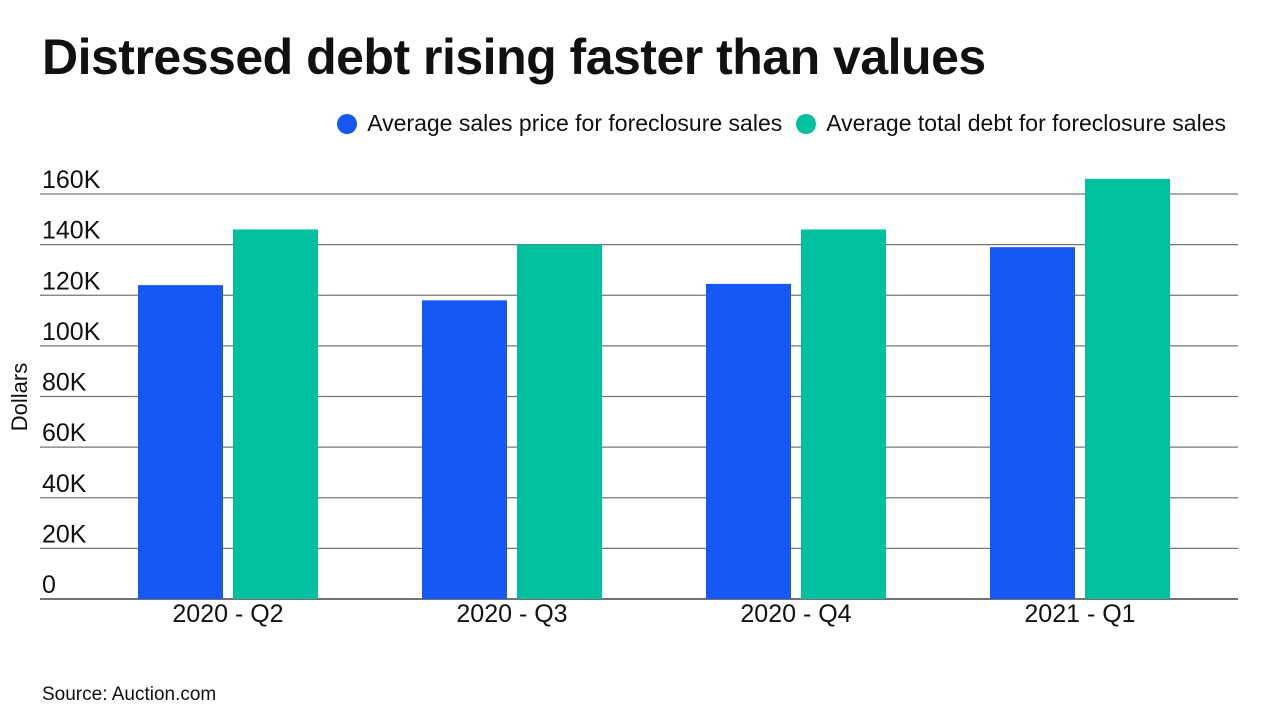  I want to click on legend-item-total-debt: Average total debt for foreclosure sales, so click(1011, 123).